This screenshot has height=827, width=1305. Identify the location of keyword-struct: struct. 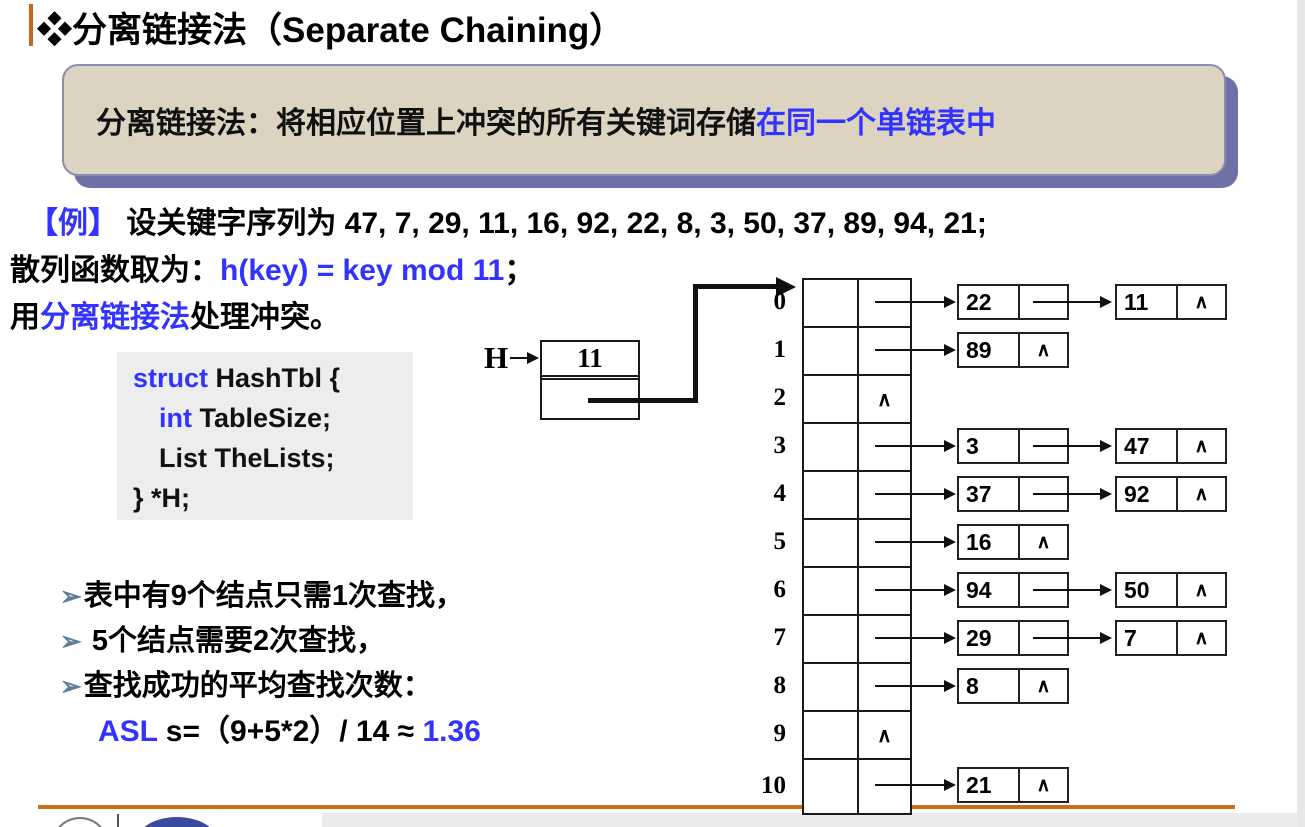
(171, 378).